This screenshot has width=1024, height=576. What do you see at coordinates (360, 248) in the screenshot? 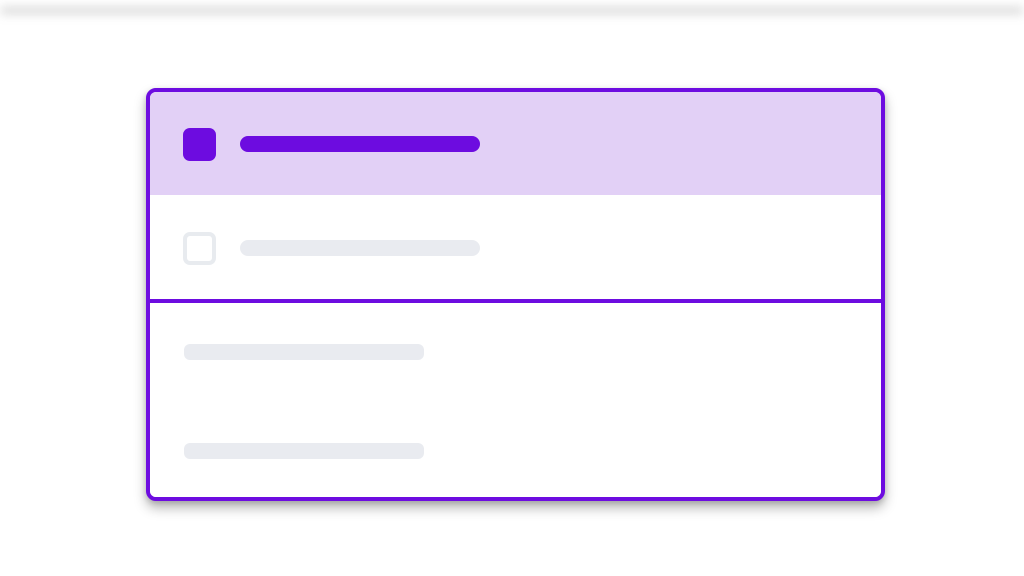
I see `option-text-placeholder` at bounding box center [360, 248].